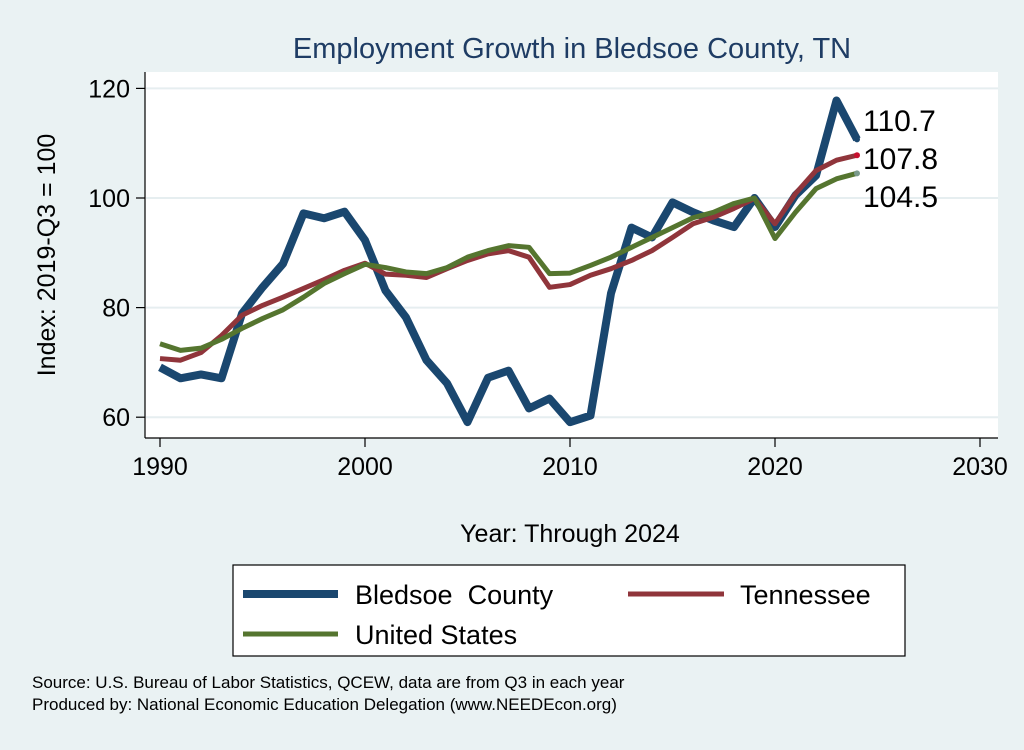 The width and height of the screenshot is (1024, 750). Describe the element at coordinates (899, 121) in the screenshot. I see `end-label-bledsoe: 110.7` at that location.